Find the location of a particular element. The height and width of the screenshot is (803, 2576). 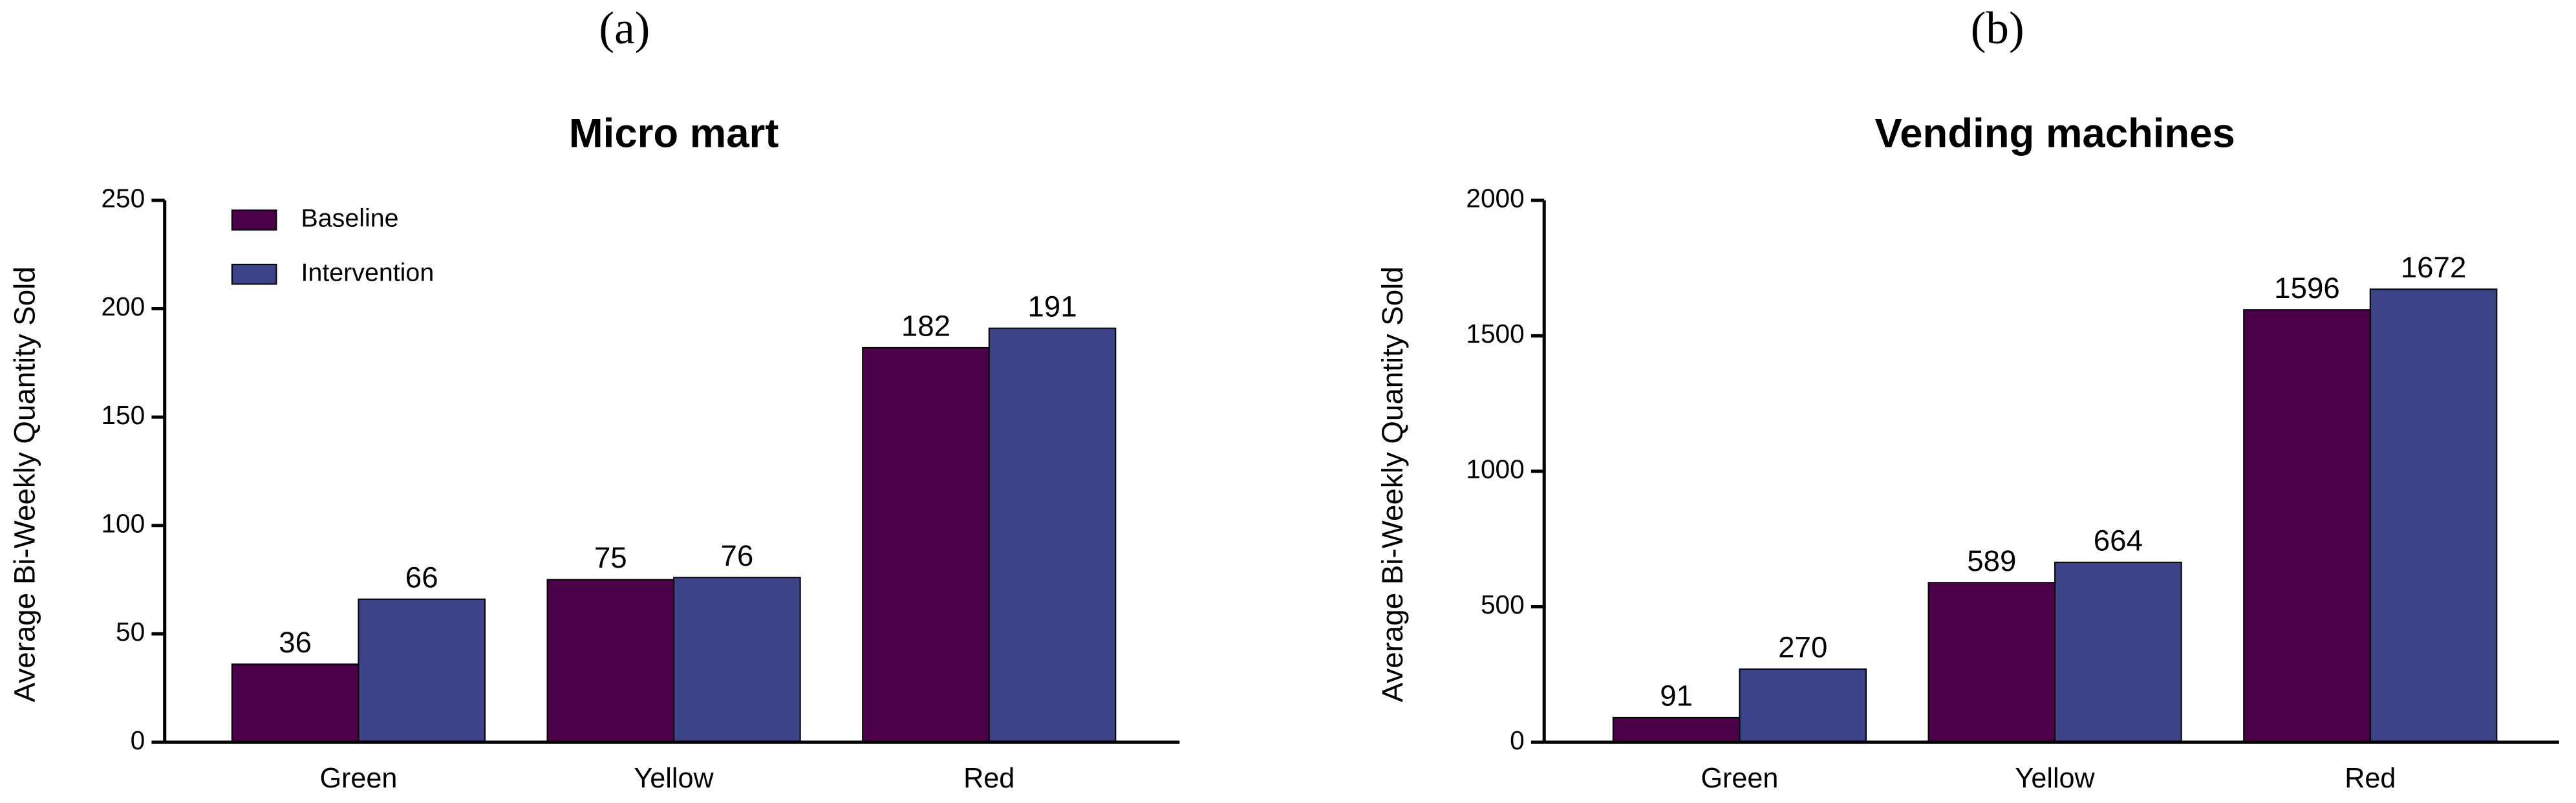

data-label: 182 is located at coordinates (926, 325).